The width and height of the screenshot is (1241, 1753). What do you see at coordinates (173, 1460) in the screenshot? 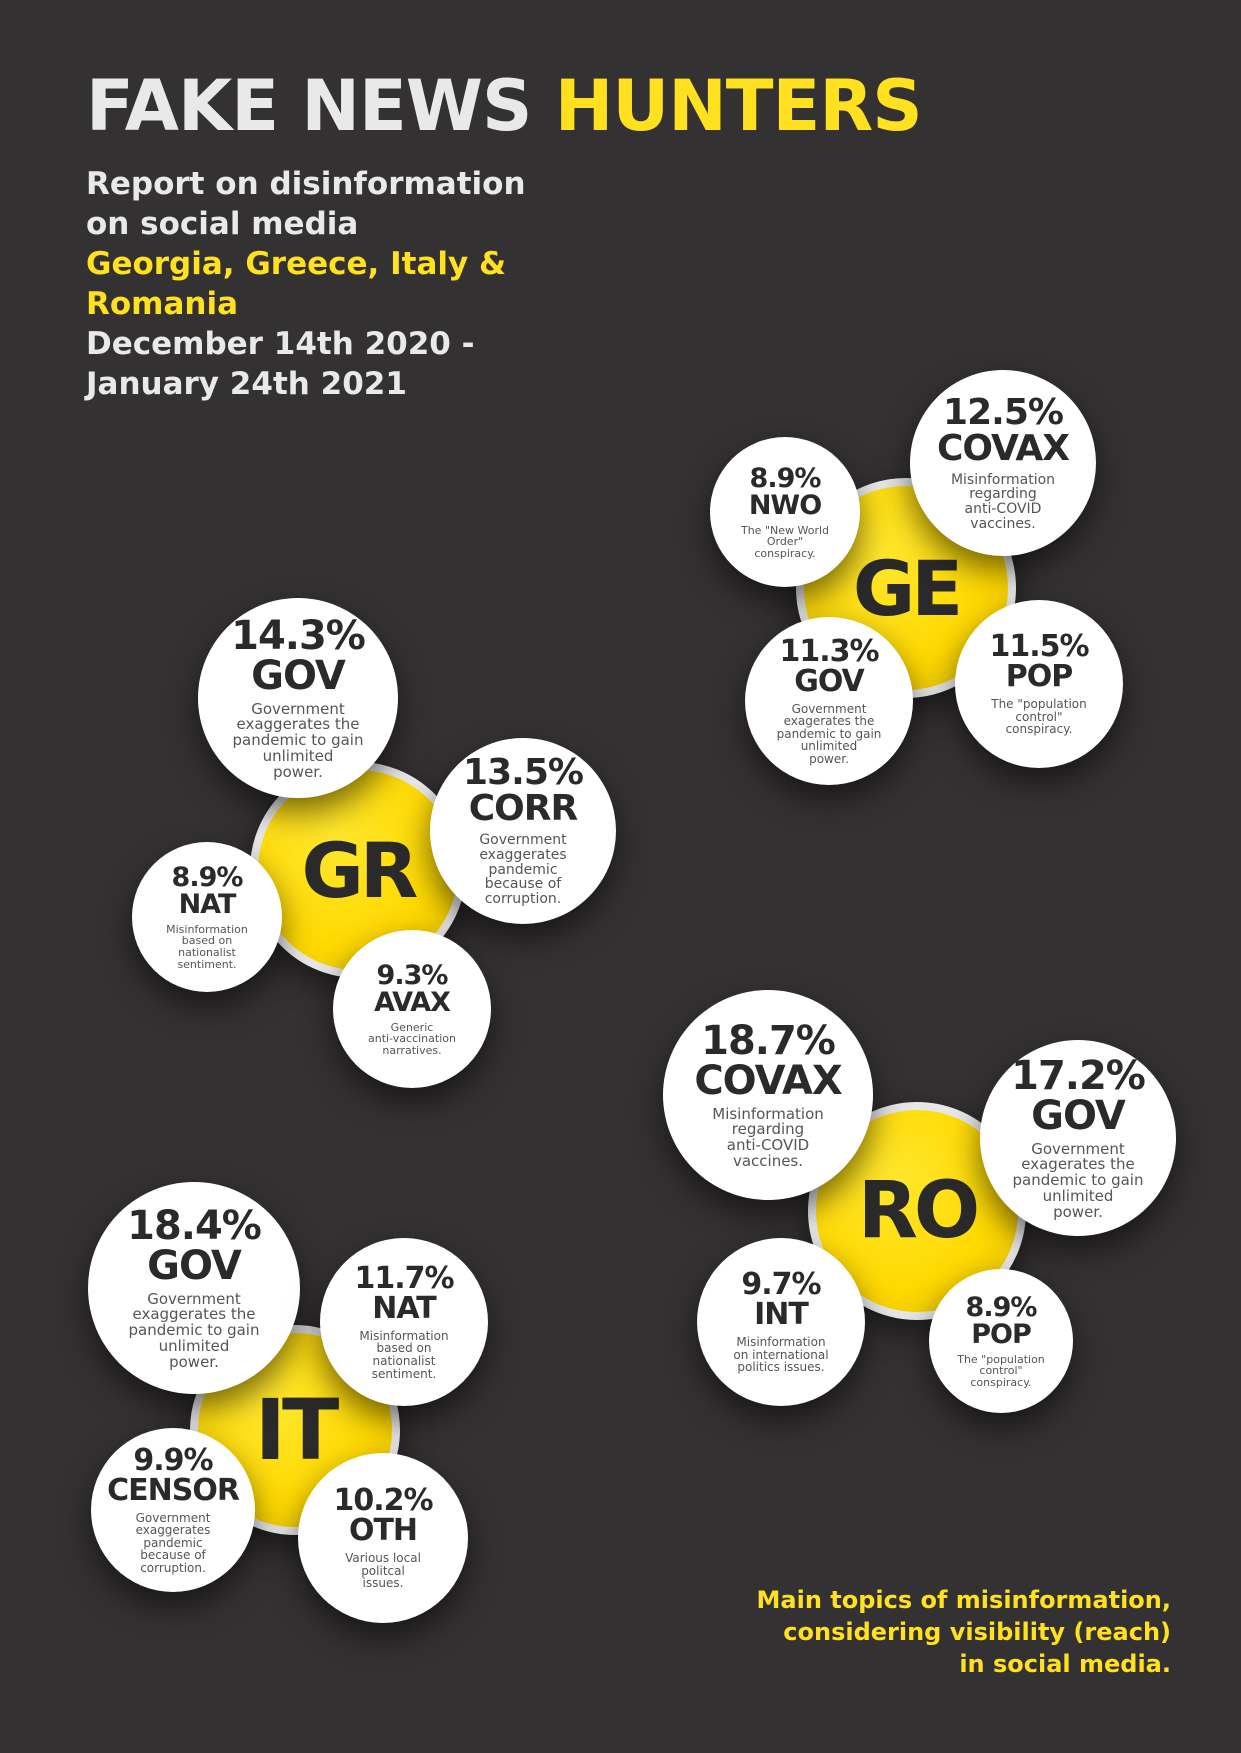
I see `topic-percent: 9.9%` at bounding box center [173, 1460].